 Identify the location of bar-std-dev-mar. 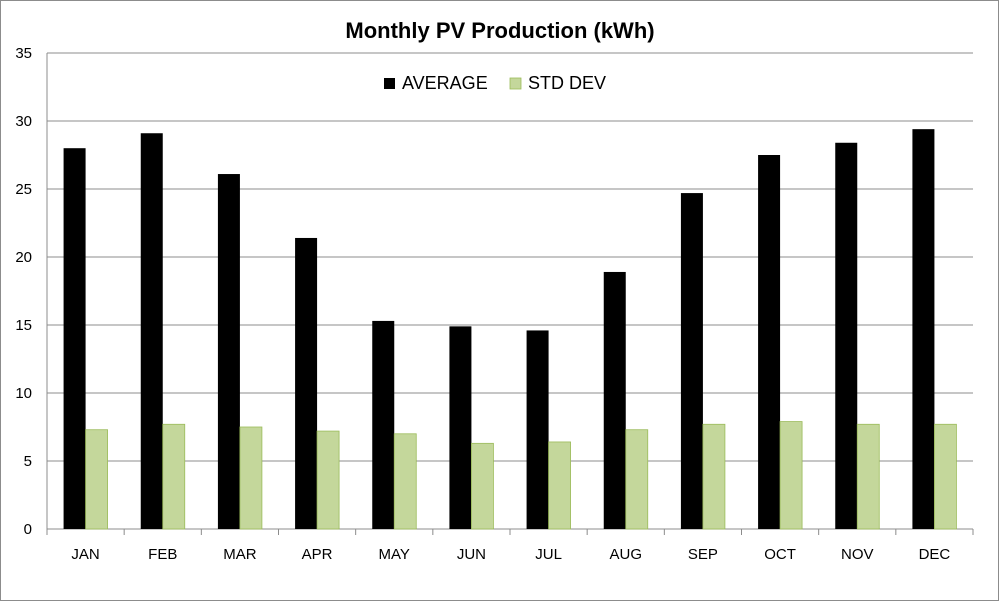
(251, 478).